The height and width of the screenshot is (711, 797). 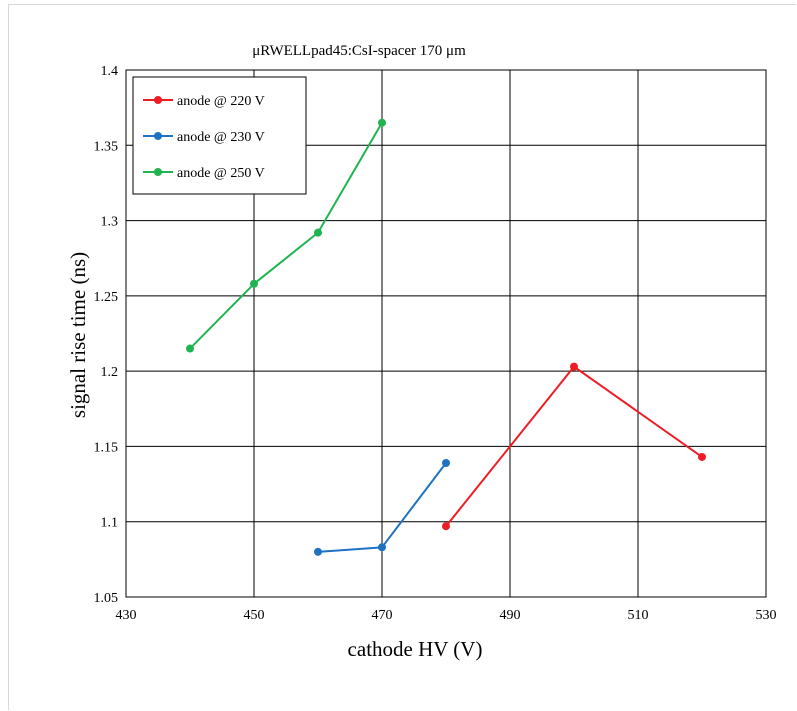 What do you see at coordinates (415, 649) in the screenshot?
I see `x-axis-title: cathode HV (V)` at bounding box center [415, 649].